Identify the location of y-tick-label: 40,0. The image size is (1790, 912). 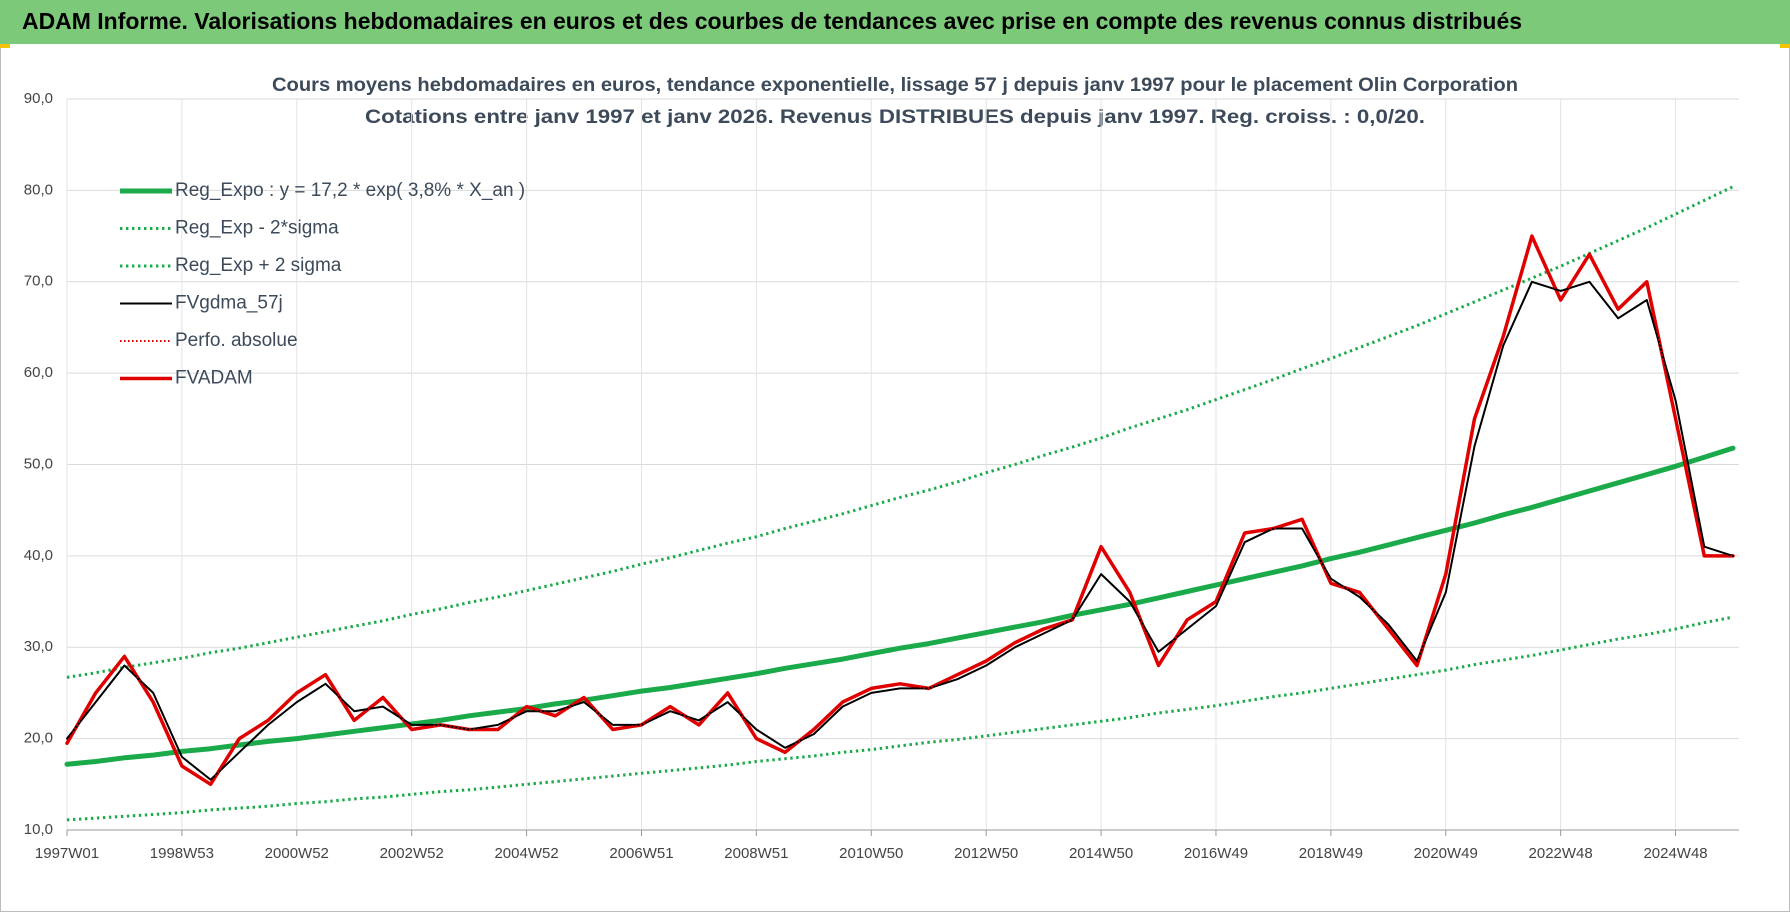
(38, 555).